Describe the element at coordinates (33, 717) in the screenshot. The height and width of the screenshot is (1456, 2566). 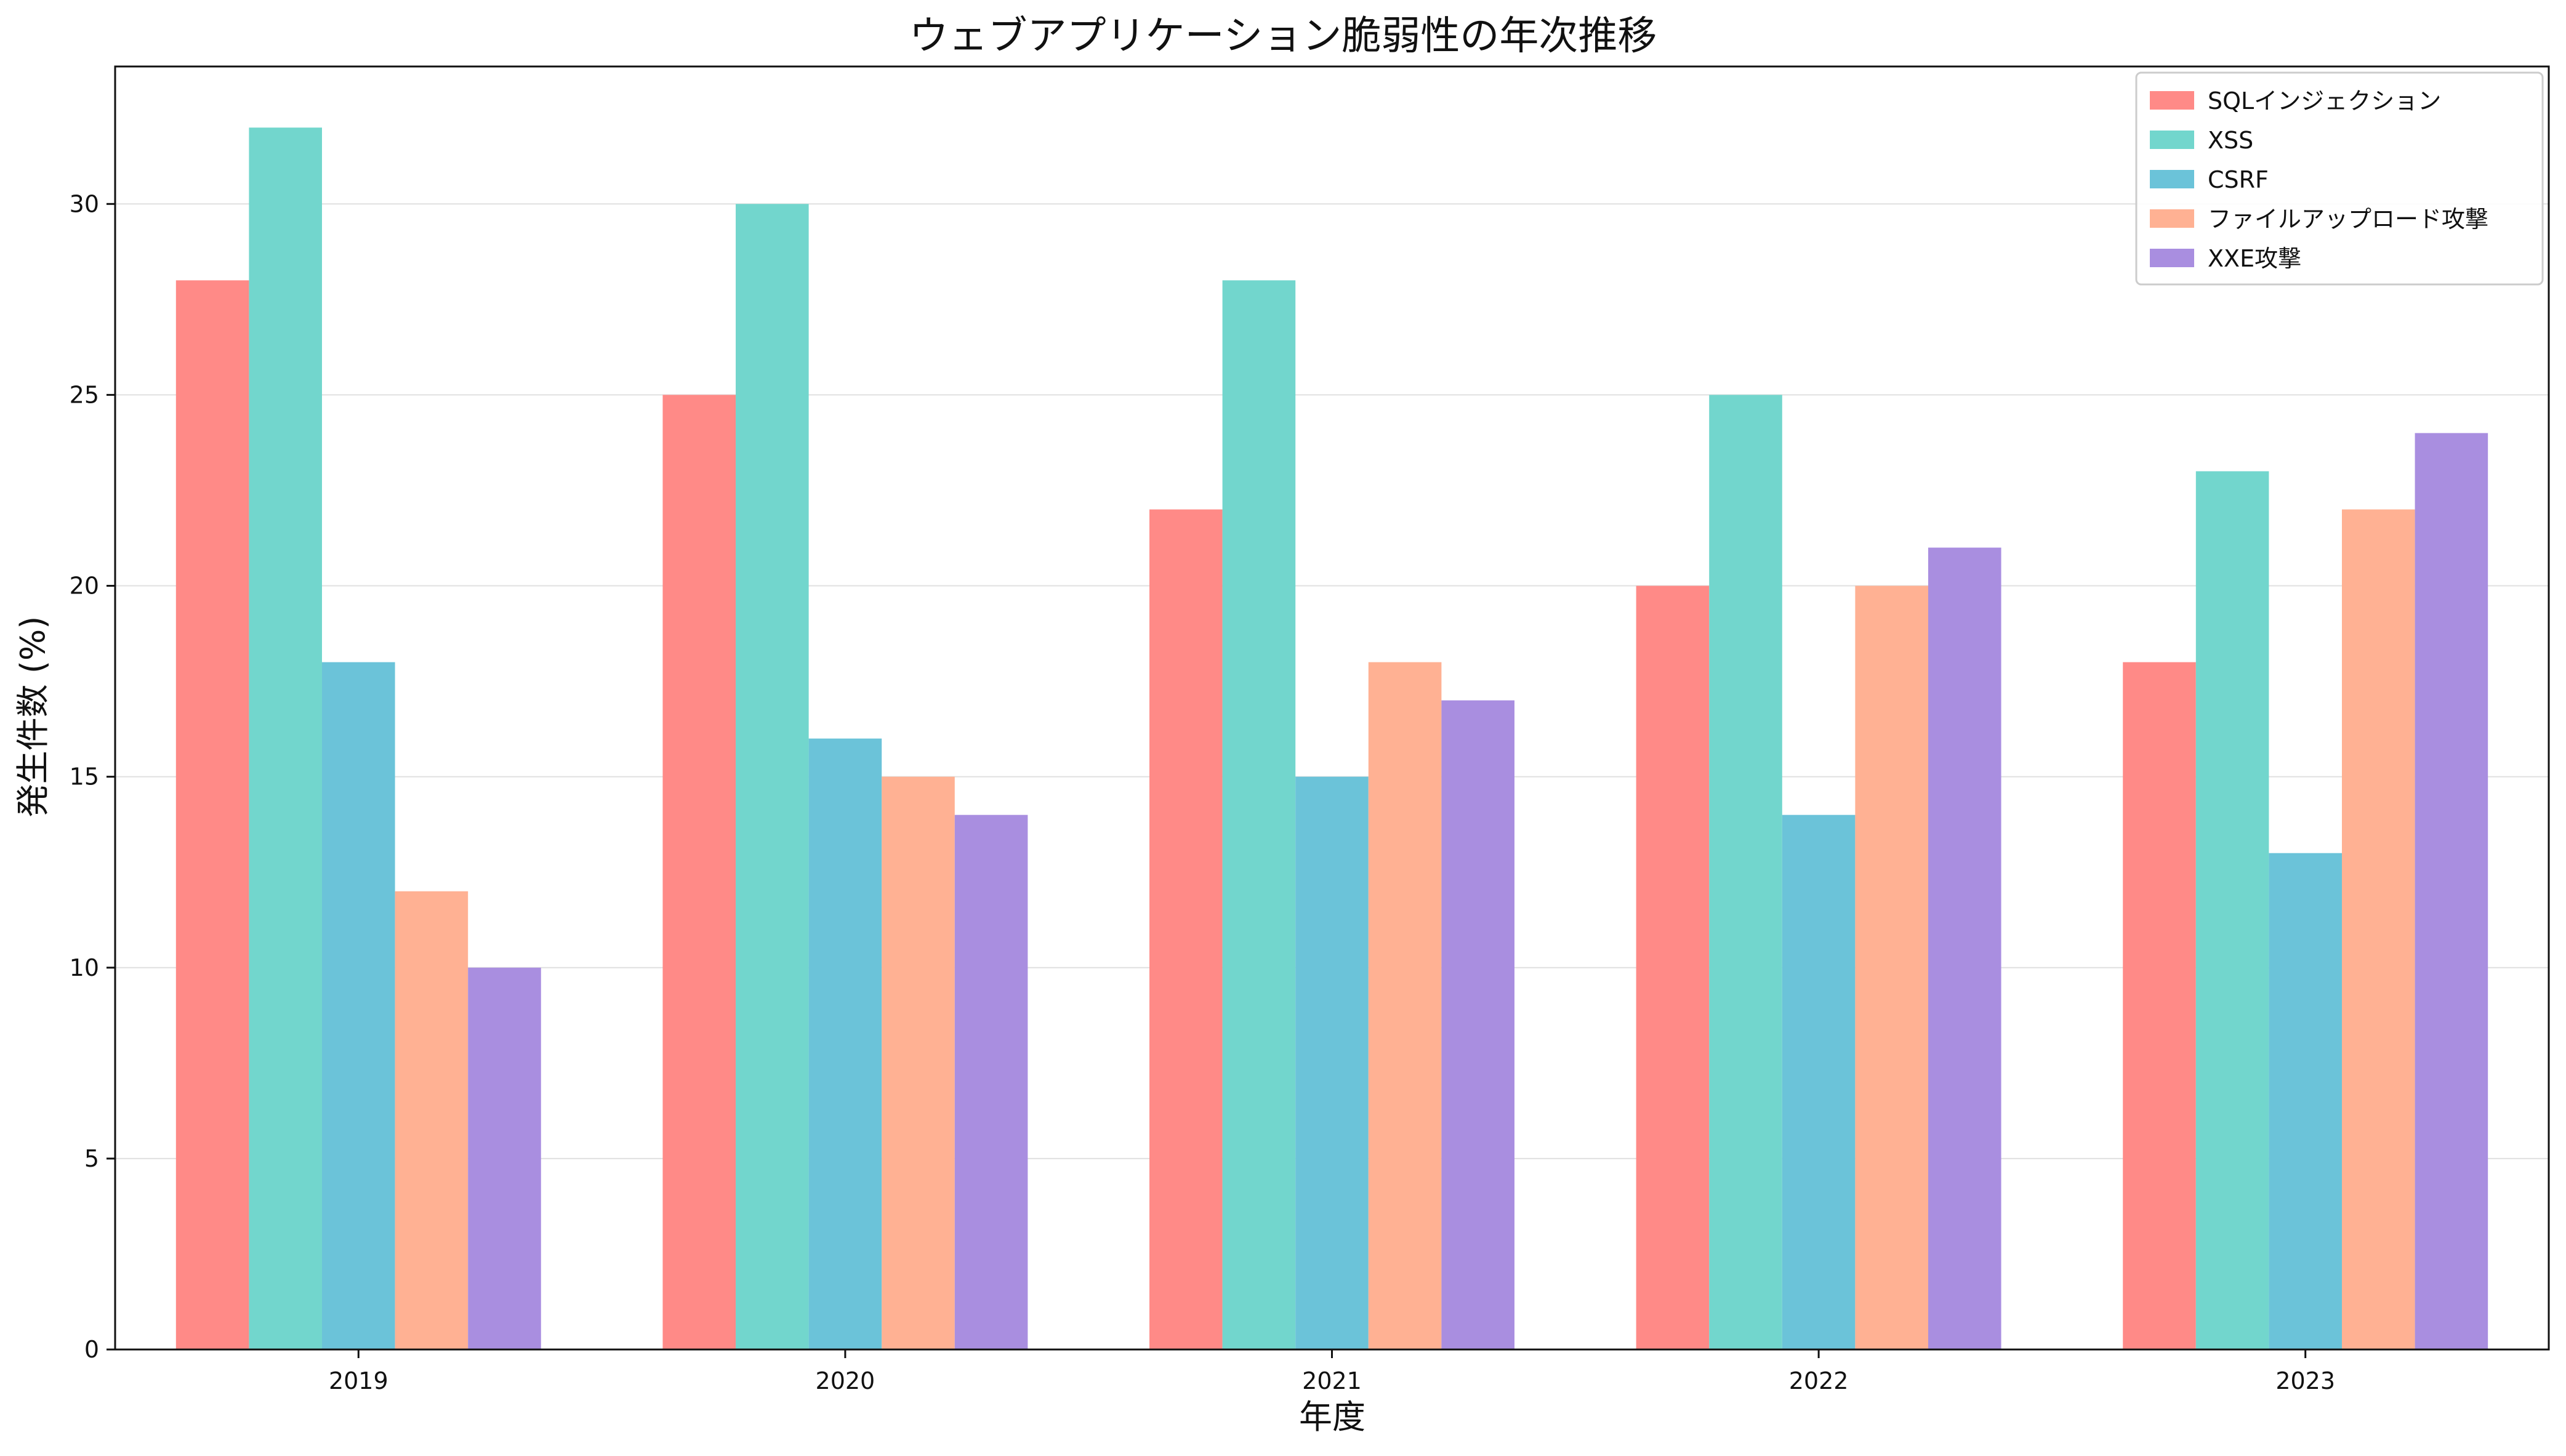
I see `y-axis-label: 発生件数 (%)` at that location.